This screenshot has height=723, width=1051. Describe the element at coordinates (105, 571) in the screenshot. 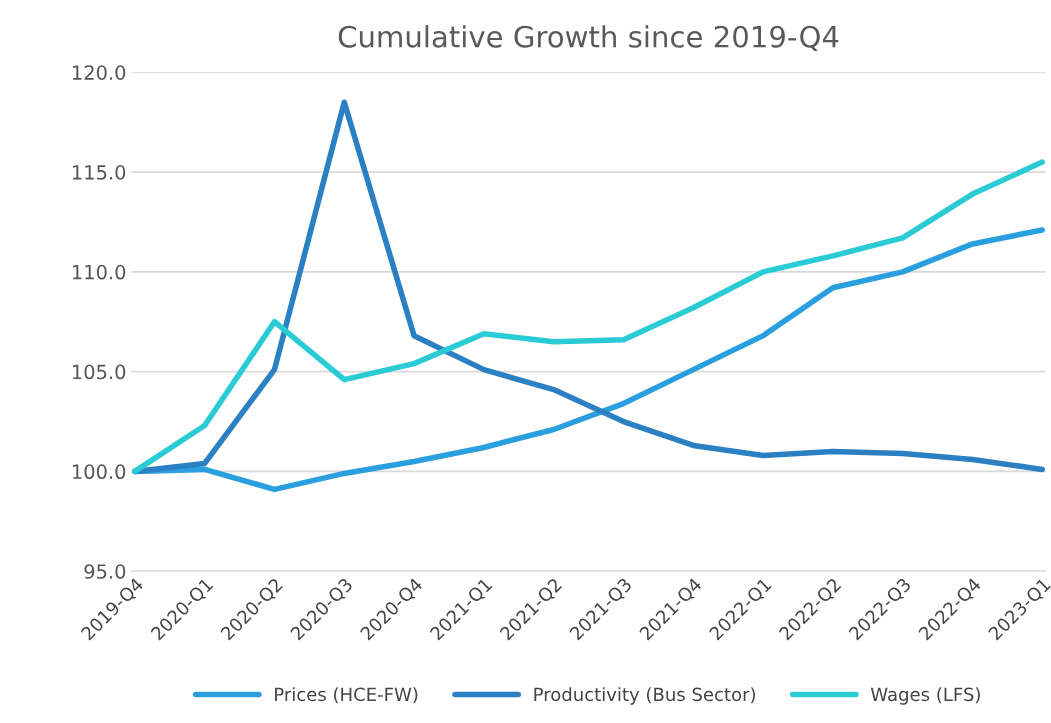

I see `y-tick-label: 95.0` at that location.